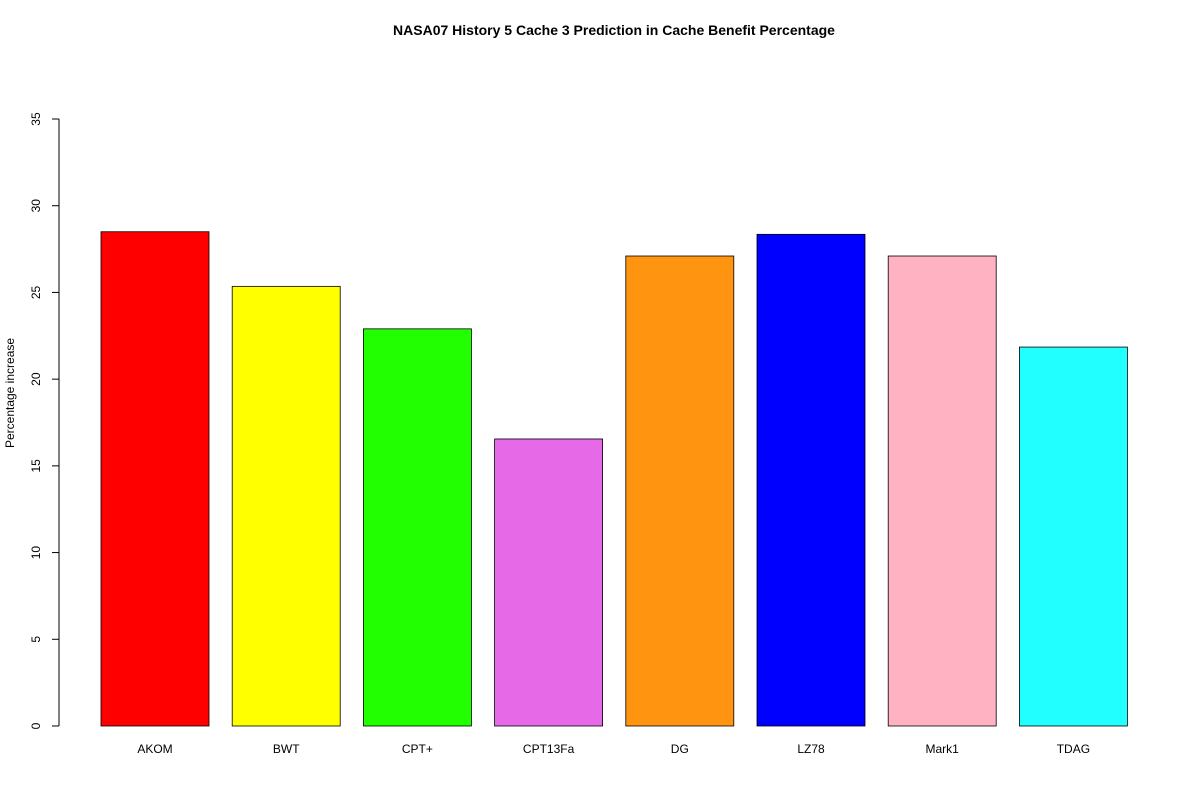 The height and width of the screenshot is (805, 1200). What do you see at coordinates (36, 119) in the screenshot?
I see `y-tick-label: 35` at bounding box center [36, 119].